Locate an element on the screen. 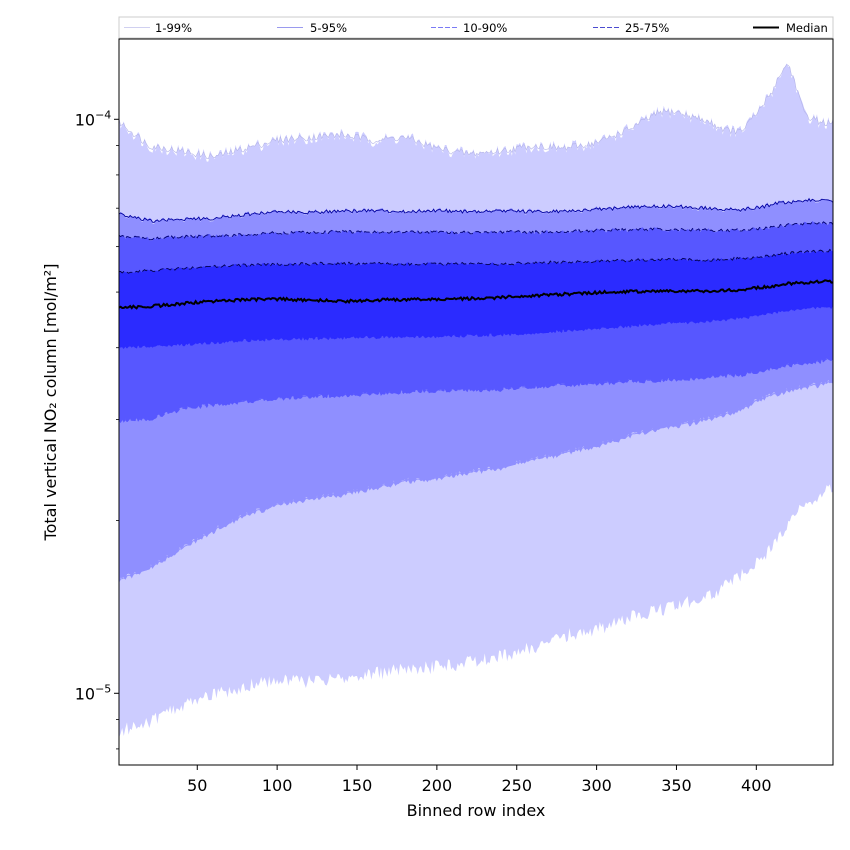 This screenshot has width=850, height=850. legend-label: 1-99% is located at coordinates (173, 28).